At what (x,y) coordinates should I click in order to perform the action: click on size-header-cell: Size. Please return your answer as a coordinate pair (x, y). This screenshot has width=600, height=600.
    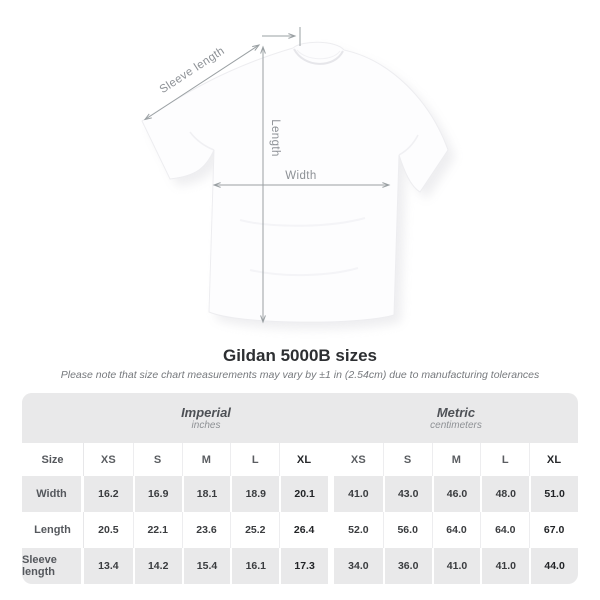
    Looking at the image, I should click on (53, 459).